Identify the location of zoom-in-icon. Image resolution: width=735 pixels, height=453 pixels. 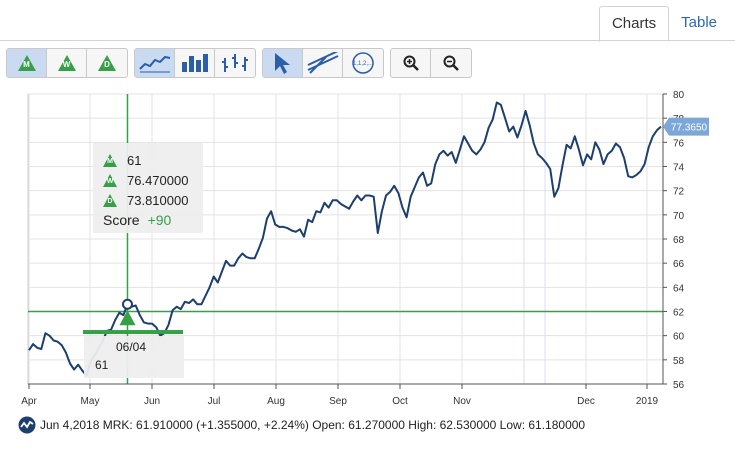
(411, 63).